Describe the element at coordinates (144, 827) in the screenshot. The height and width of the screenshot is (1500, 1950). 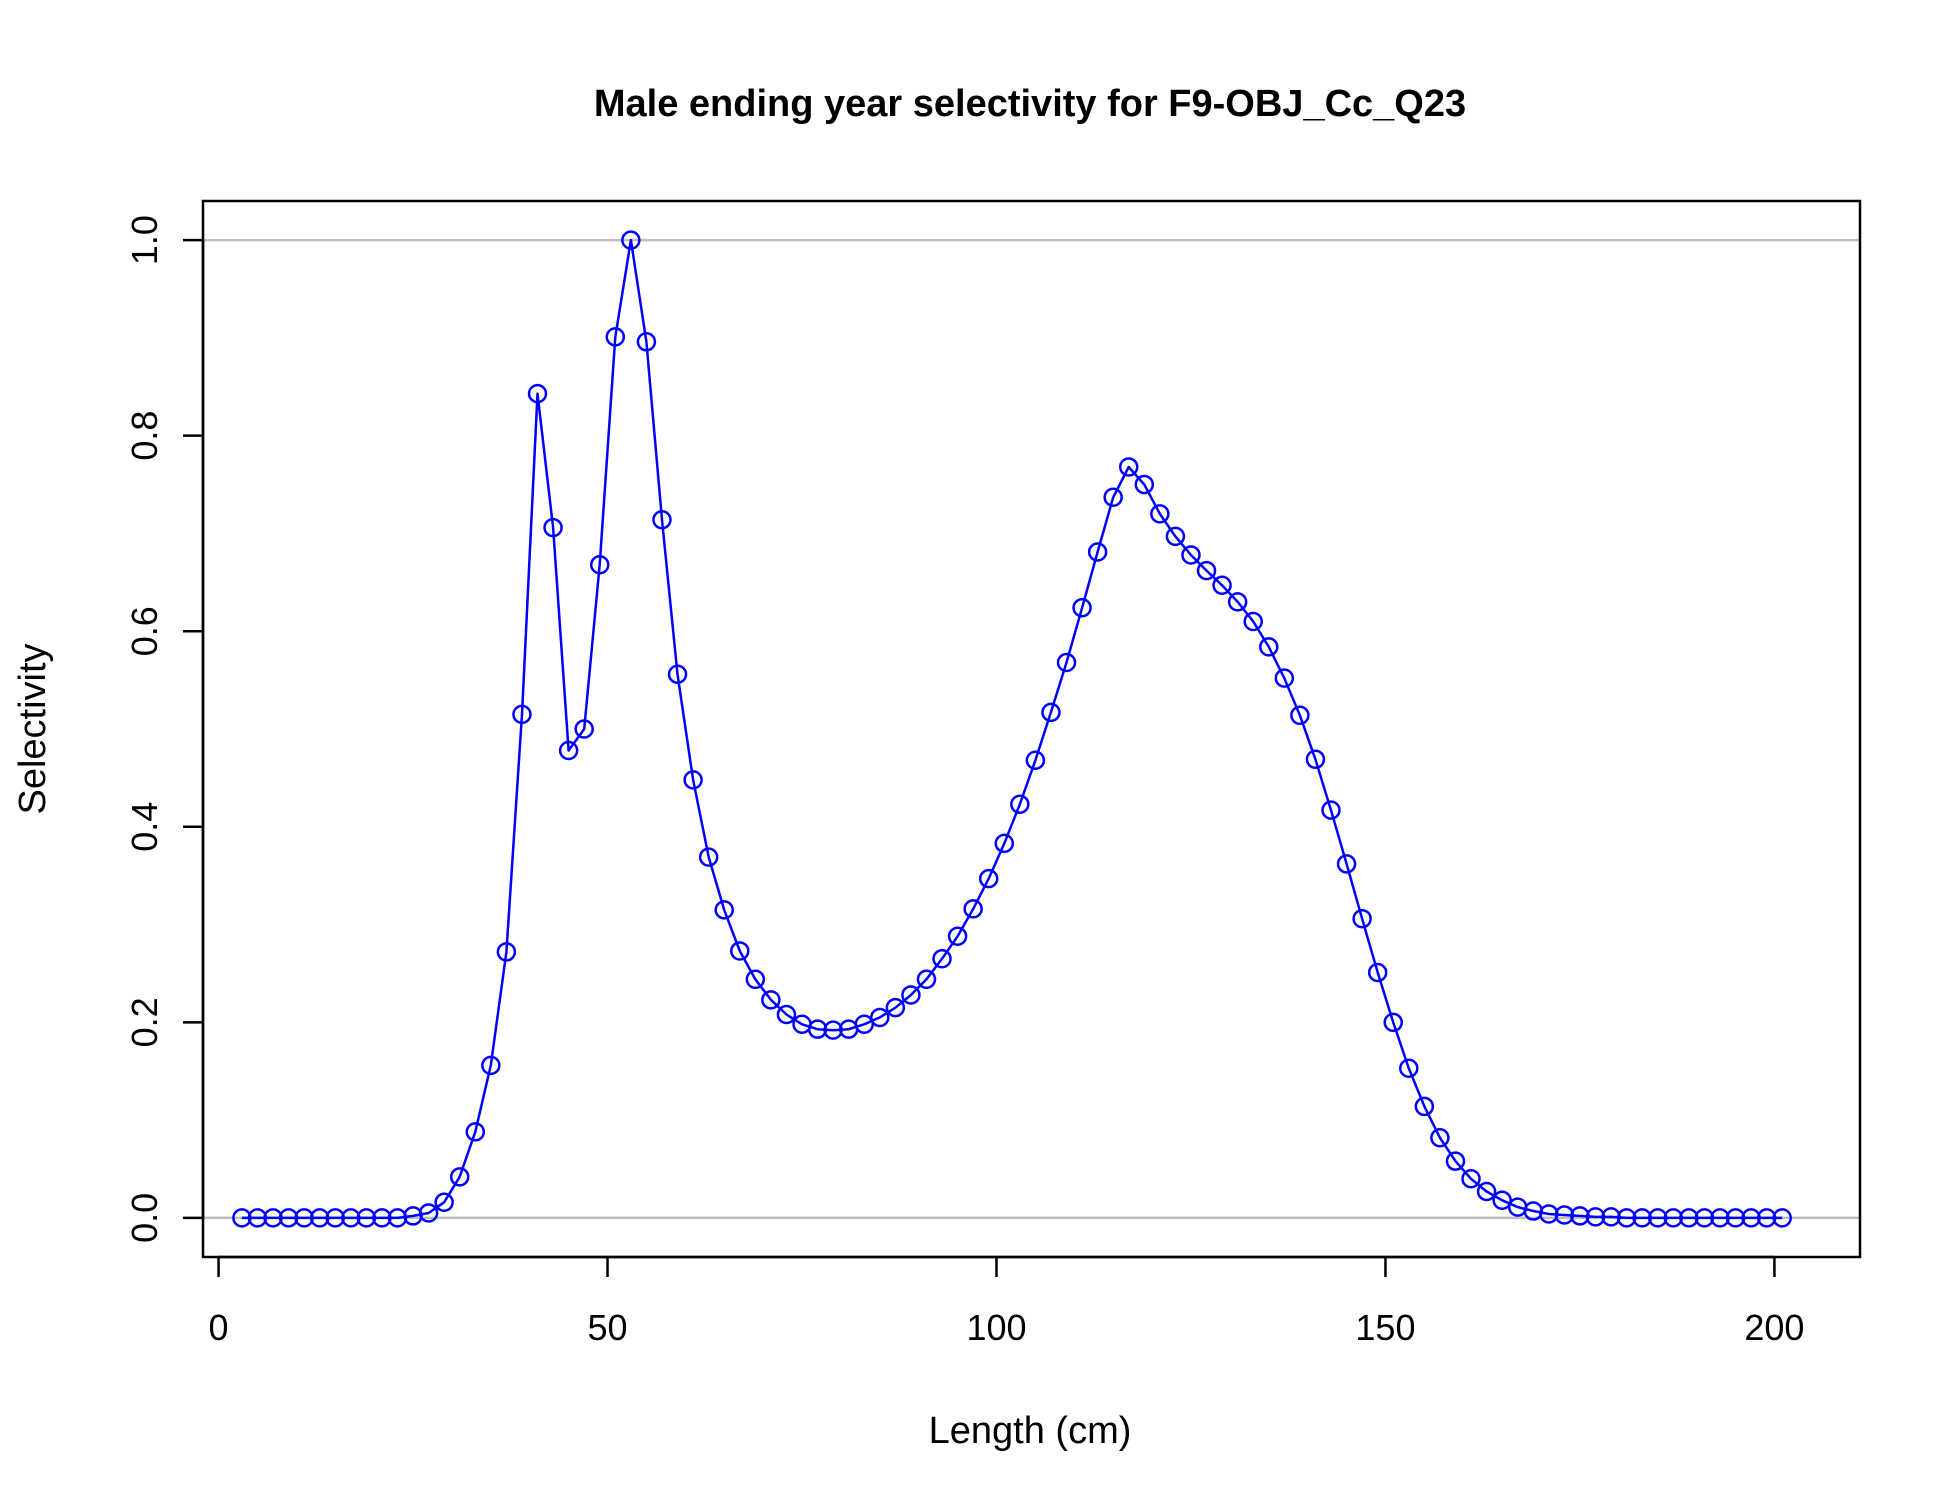
I see `y-tick-label: 0.4` at that location.